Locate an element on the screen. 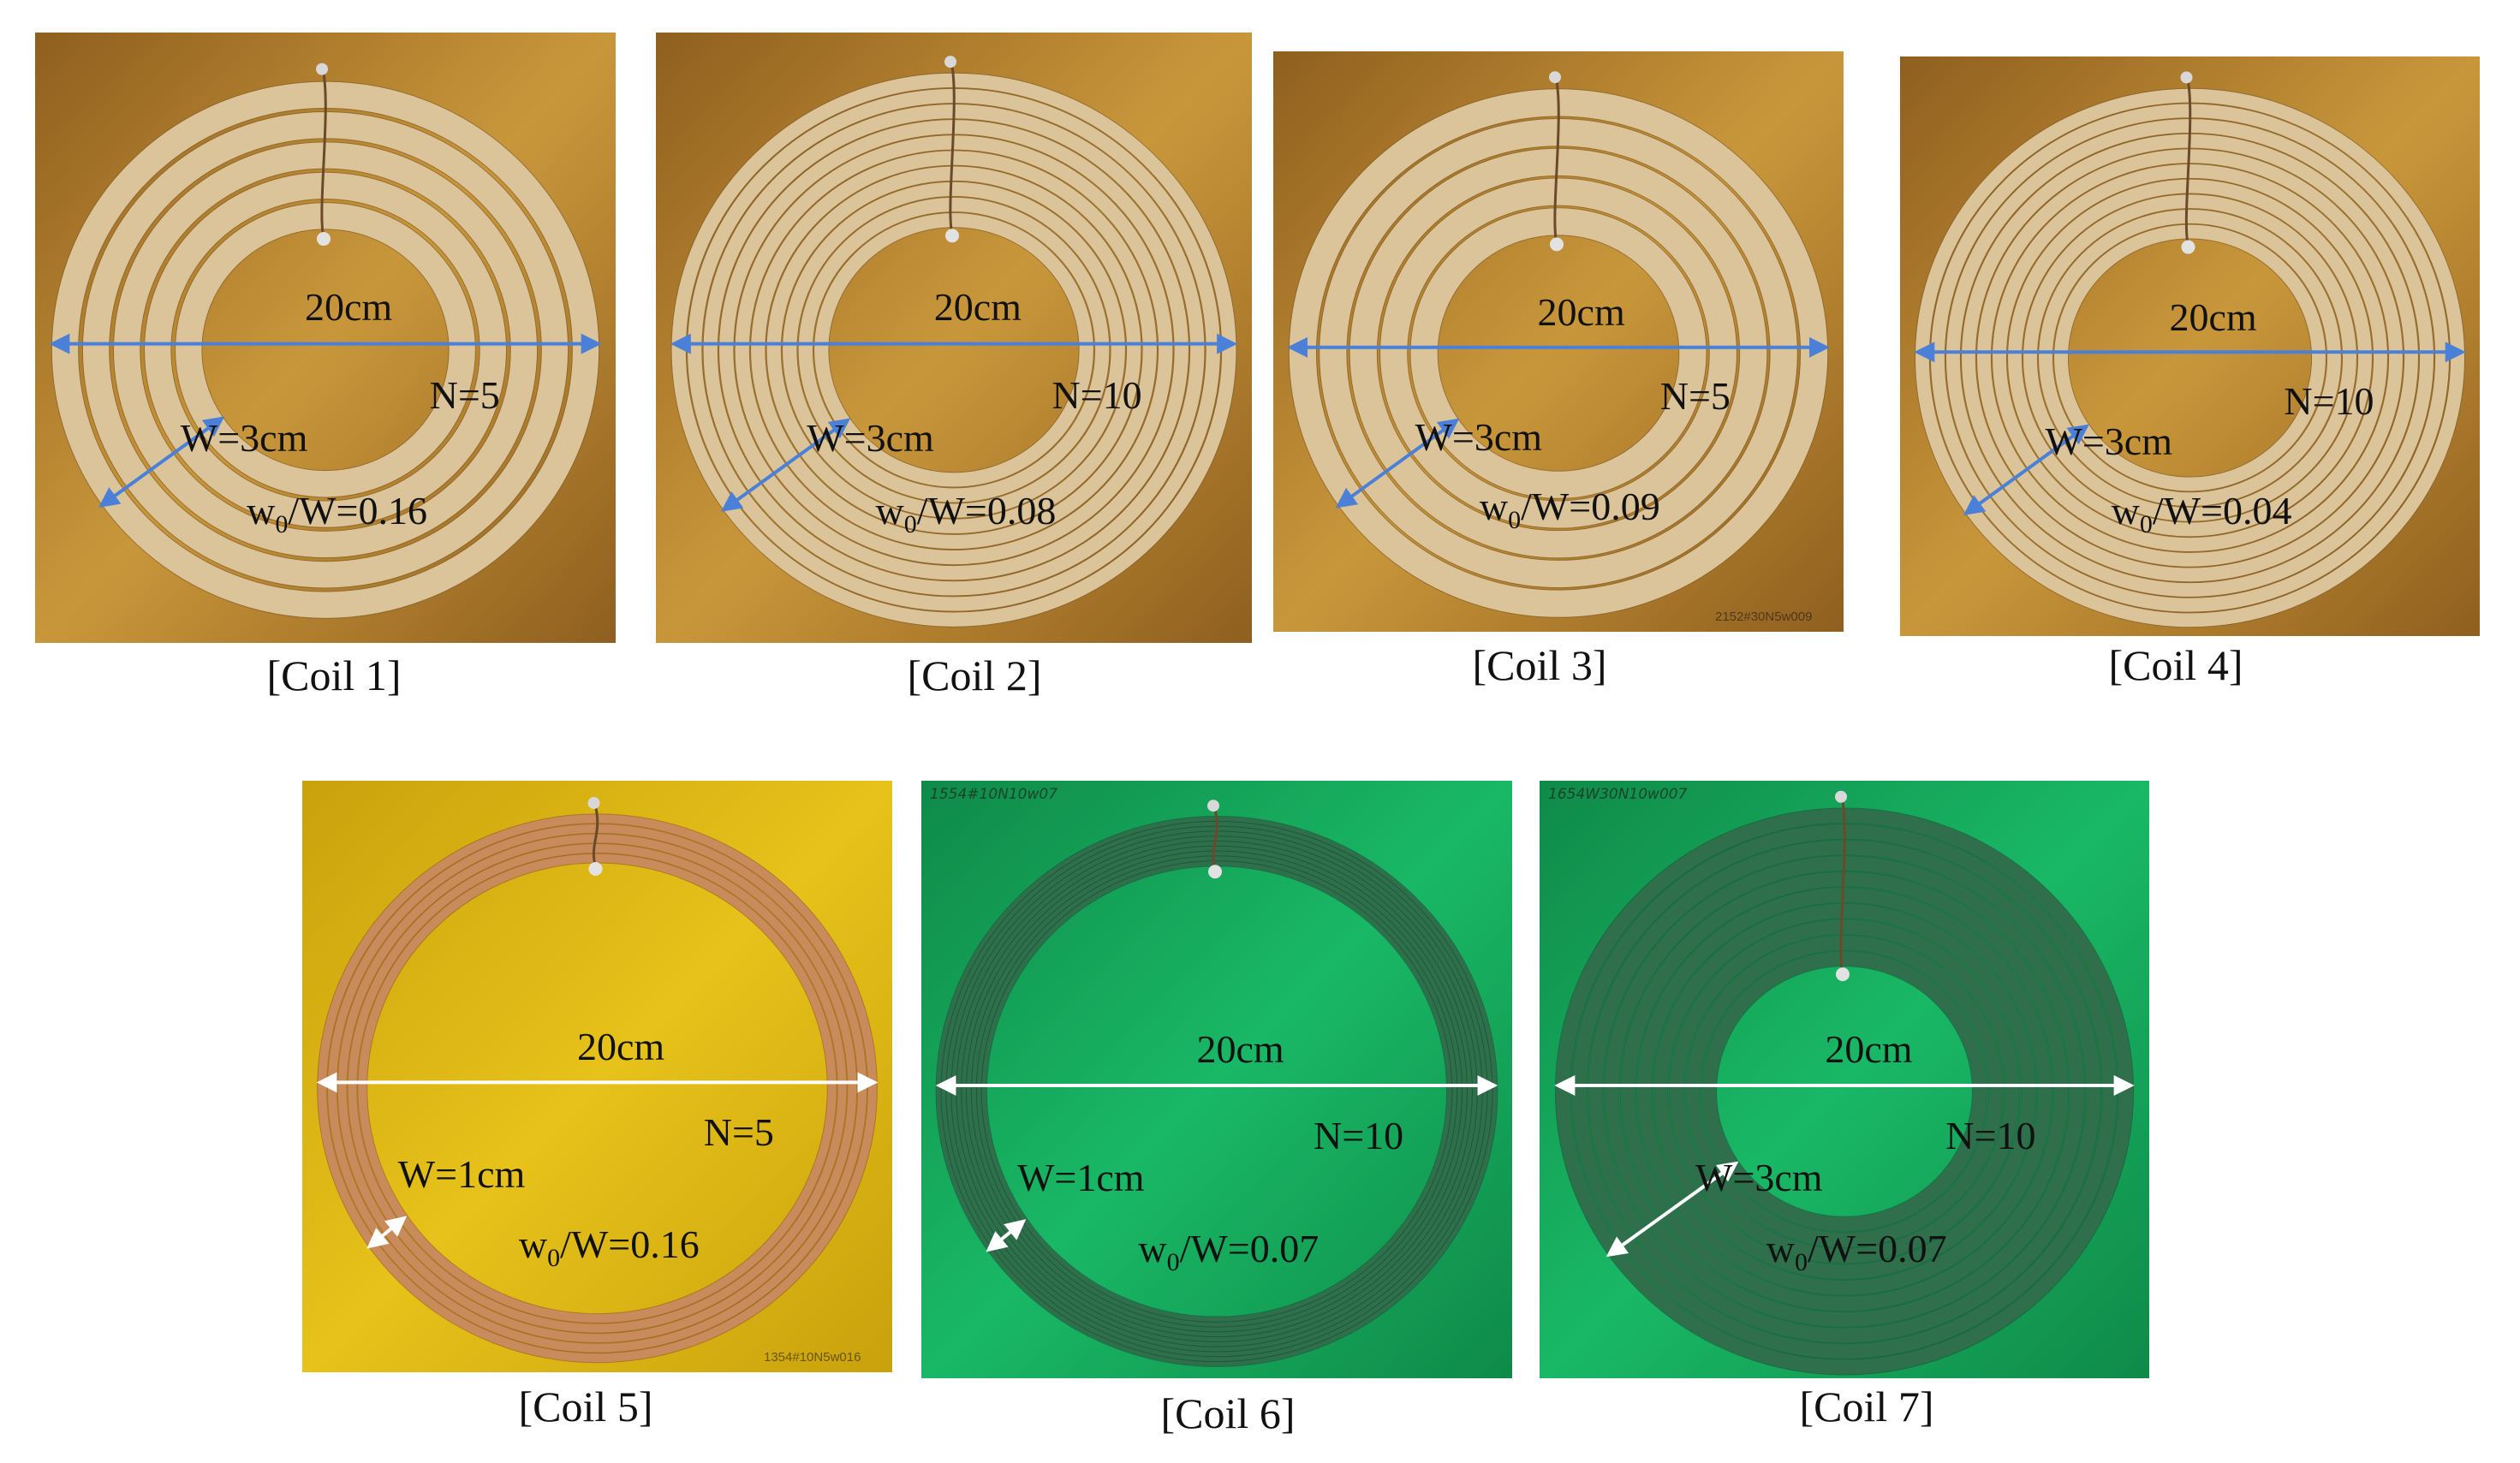  ratio-label: w0/W=0.08 is located at coordinates (966, 514).